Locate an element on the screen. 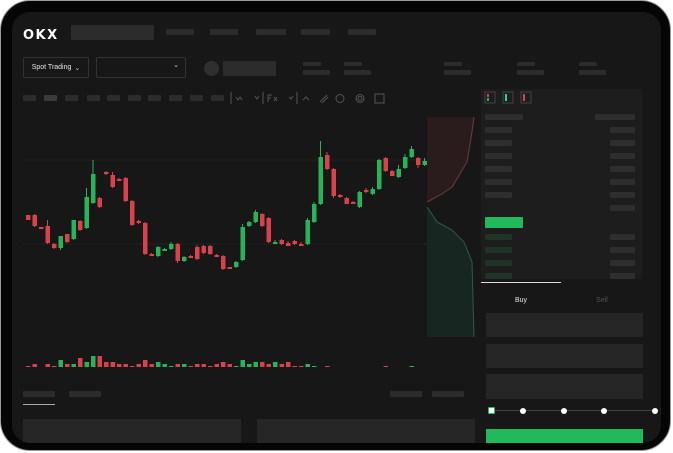  tab-open-orders is located at coordinates (39, 394).